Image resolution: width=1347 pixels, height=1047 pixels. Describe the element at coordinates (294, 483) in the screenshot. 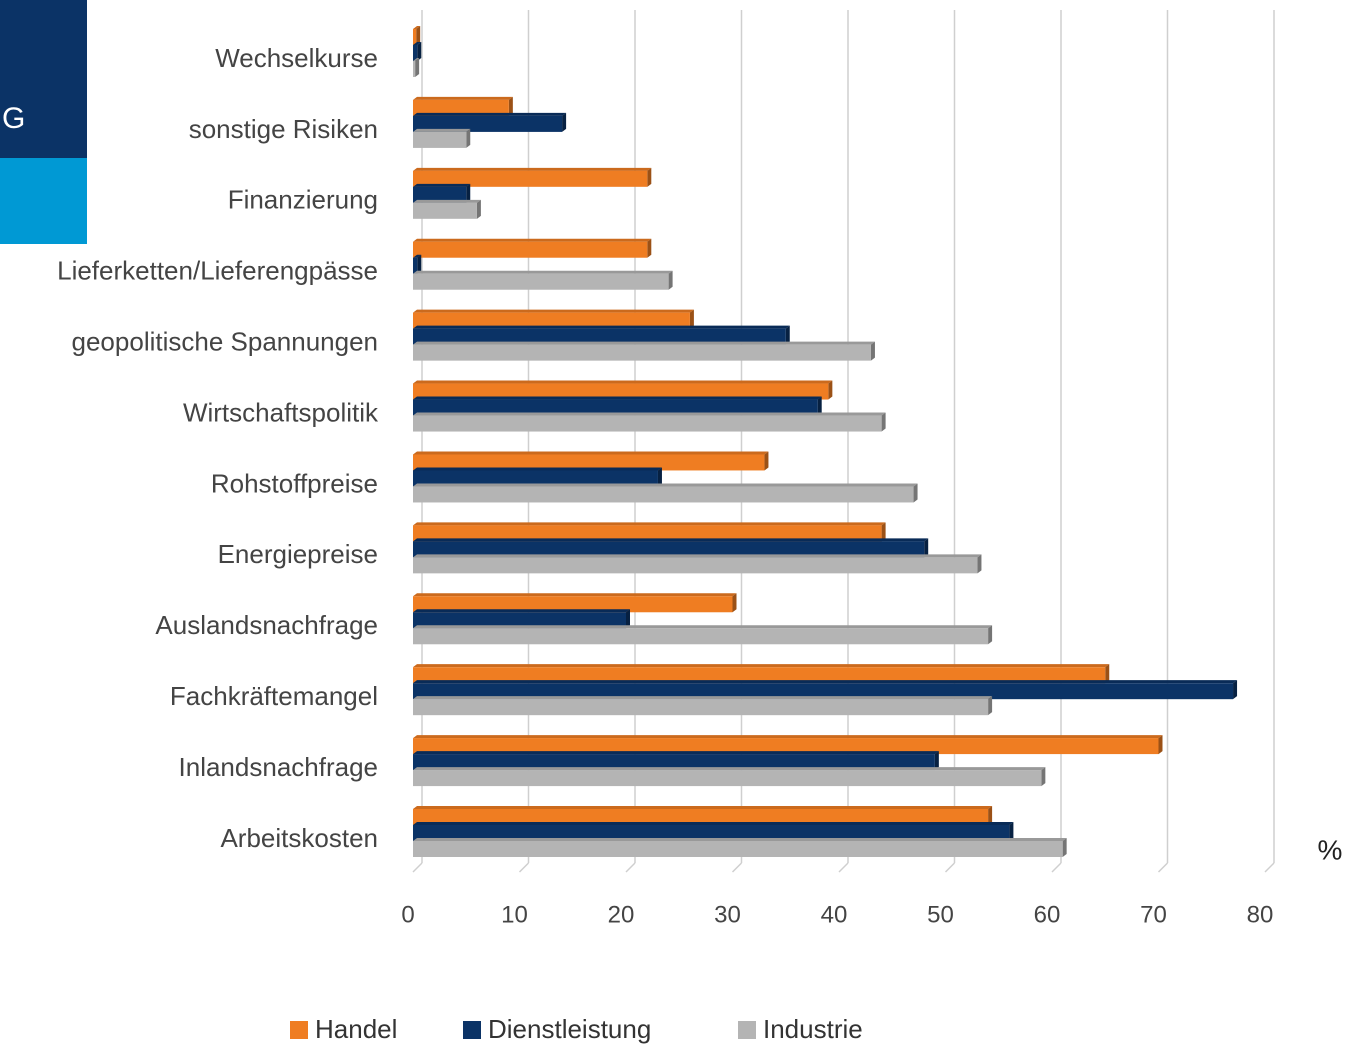

I see `y-tick-label: Rohstoffpreise` at that location.